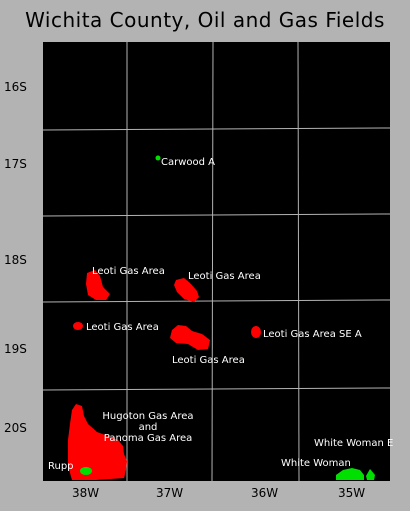 The image size is (410, 511). What do you see at coordinates (370, 474) in the screenshot?
I see `oil-field-white-woman-e` at bounding box center [370, 474].